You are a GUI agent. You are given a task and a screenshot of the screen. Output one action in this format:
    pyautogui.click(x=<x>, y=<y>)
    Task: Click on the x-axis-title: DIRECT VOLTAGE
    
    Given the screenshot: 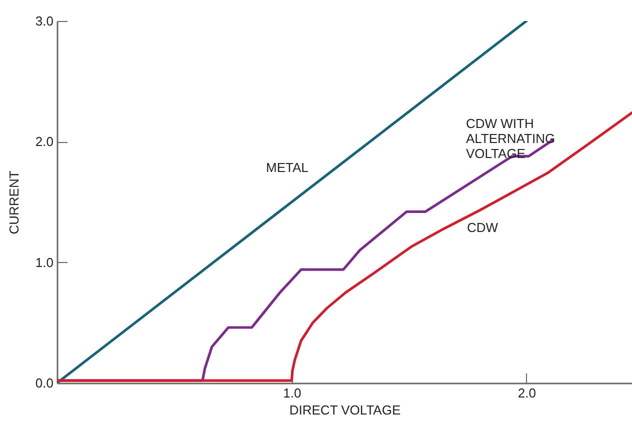 What is the action you would take?
    pyautogui.click(x=345, y=410)
    